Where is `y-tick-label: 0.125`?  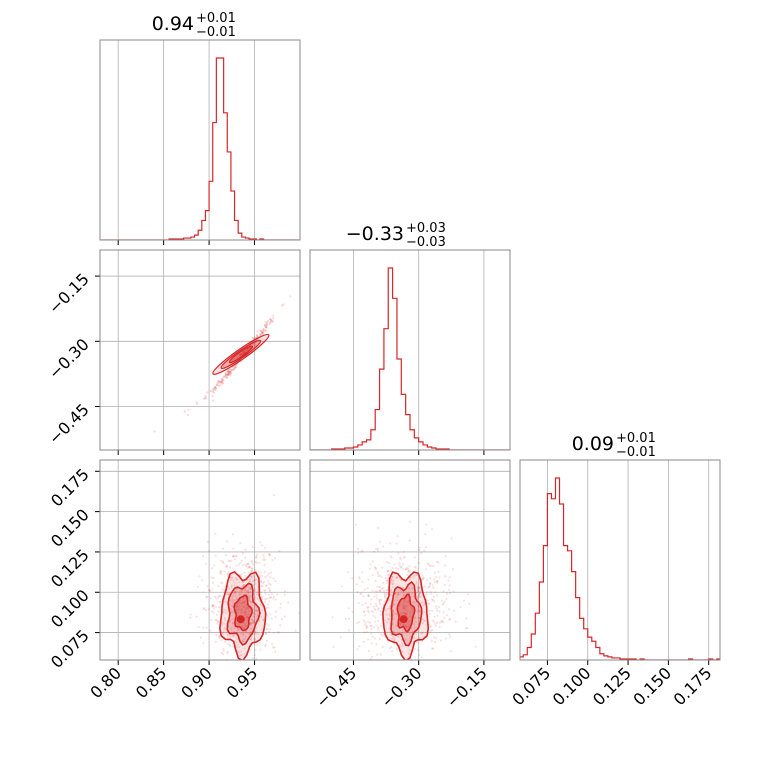
y-tick-label: 0.125 is located at coordinates (70, 568).